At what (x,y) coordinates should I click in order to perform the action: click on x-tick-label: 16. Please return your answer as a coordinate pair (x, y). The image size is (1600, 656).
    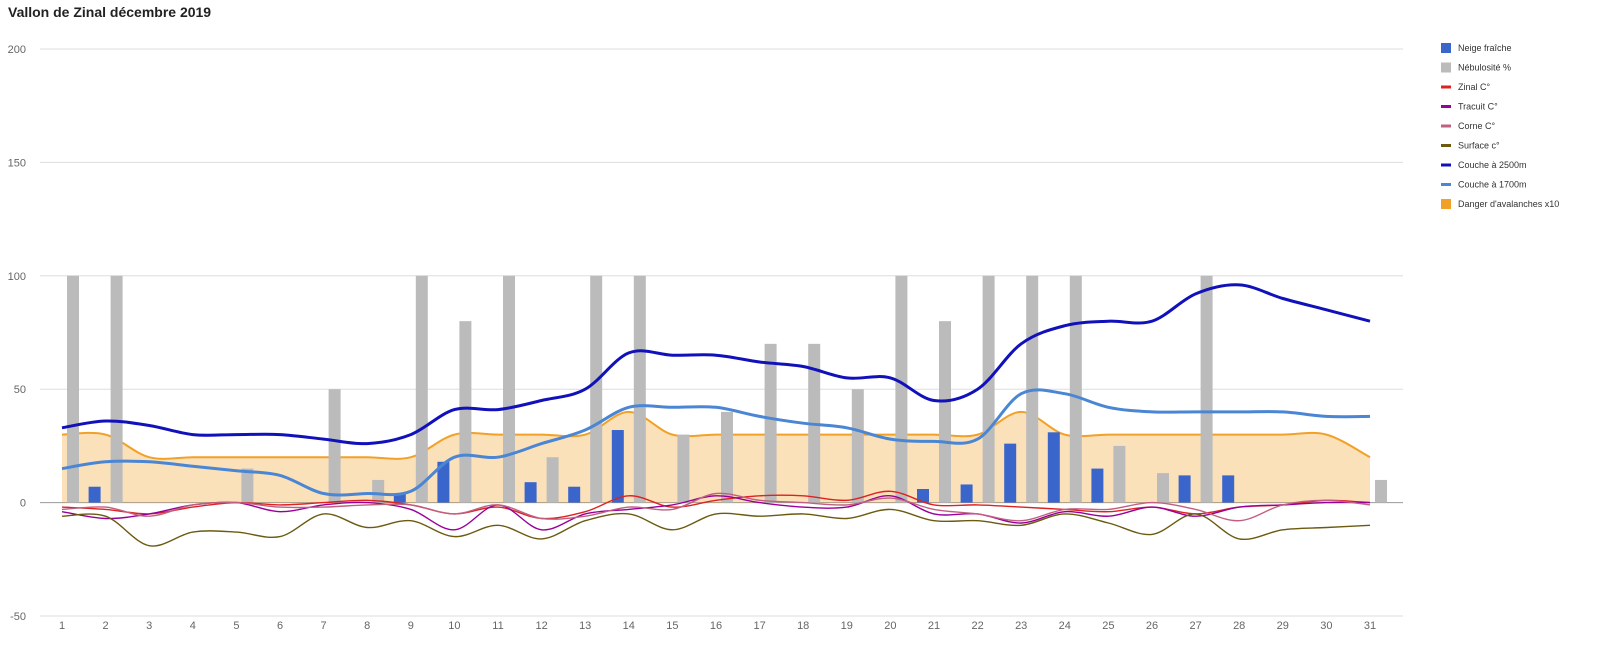
    Looking at the image, I should click on (716, 626).